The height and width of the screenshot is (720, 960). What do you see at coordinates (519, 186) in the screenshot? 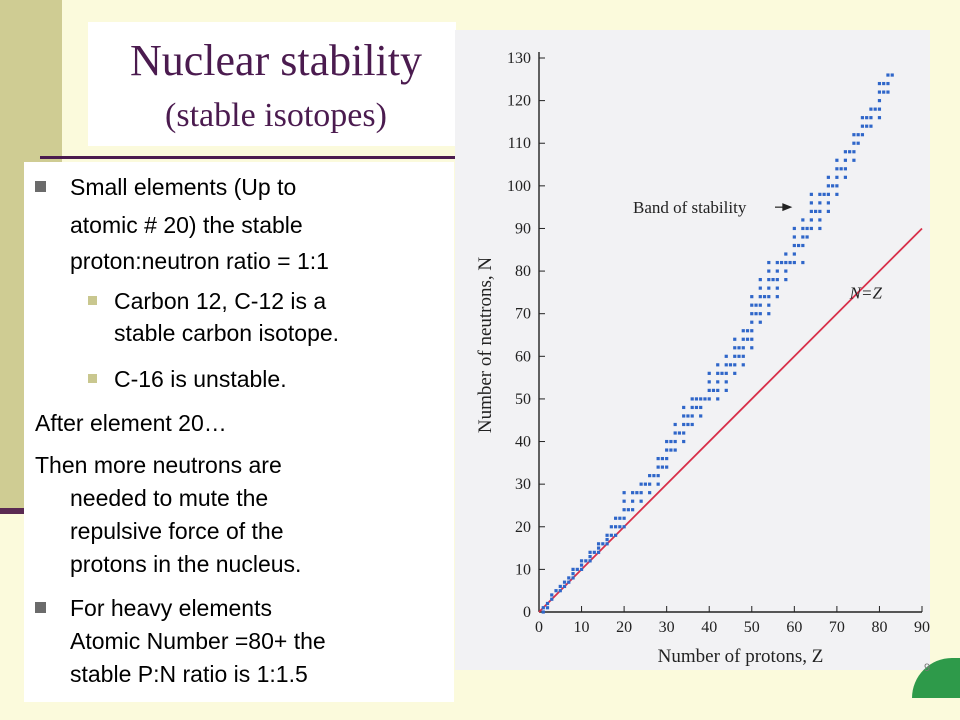
I see `y-tick-label: 100` at bounding box center [519, 186].